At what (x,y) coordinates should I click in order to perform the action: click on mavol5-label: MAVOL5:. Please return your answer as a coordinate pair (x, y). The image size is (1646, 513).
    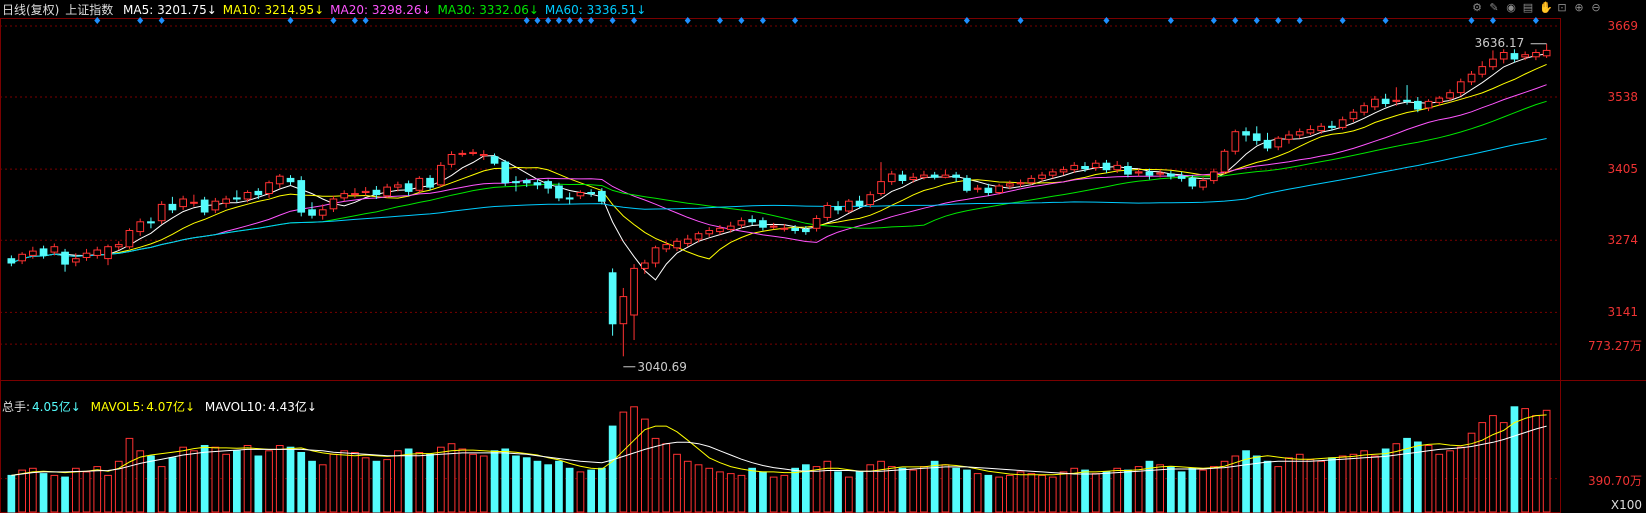
    Looking at the image, I should click on (117, 407).